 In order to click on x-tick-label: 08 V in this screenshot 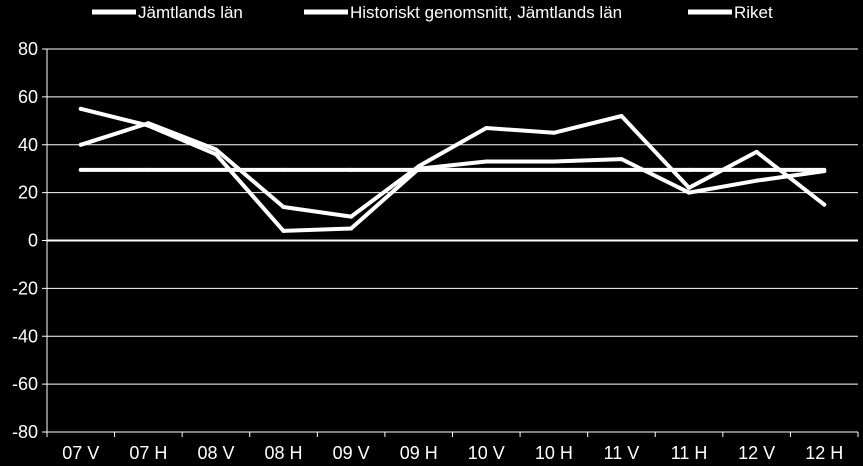, I will do `click(215, 453)`.